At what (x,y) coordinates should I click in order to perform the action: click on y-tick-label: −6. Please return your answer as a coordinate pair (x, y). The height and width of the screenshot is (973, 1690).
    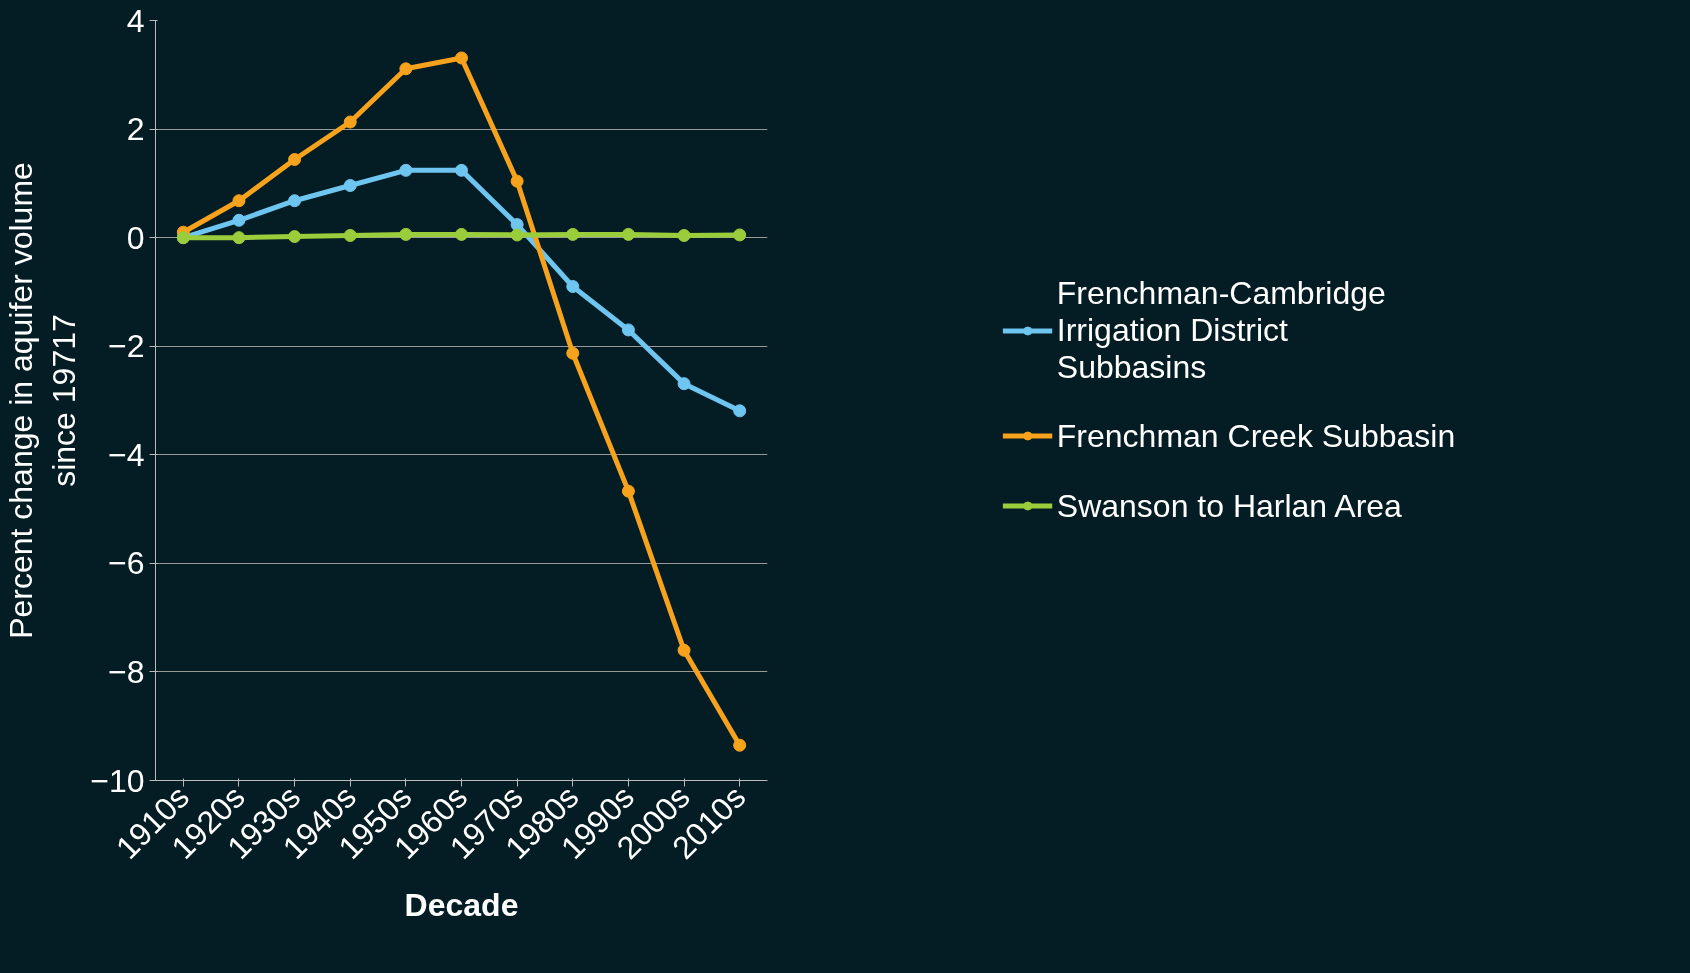
    Looking at the image, I should click on (126, 563).